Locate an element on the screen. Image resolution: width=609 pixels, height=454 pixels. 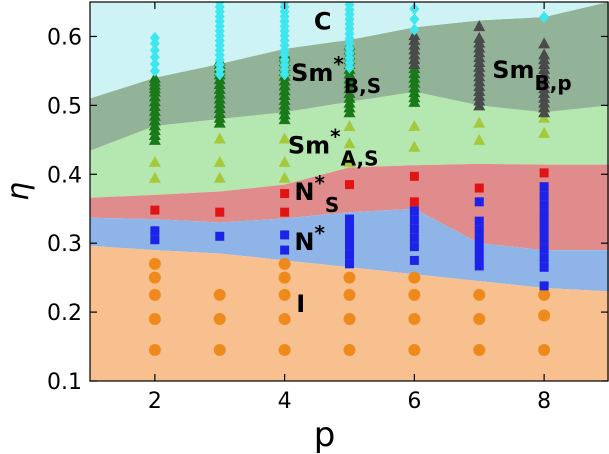
y-tick-label: 0.3 is located at coordinates (64, 244).